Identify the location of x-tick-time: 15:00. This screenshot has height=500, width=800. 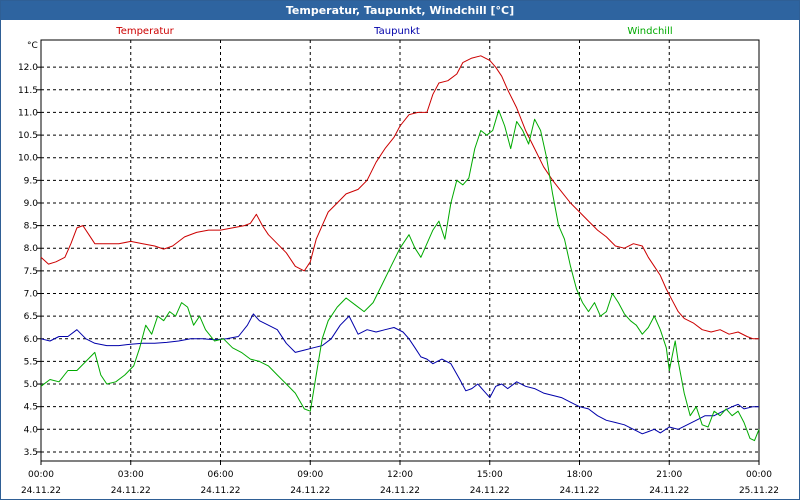
(490, 475).